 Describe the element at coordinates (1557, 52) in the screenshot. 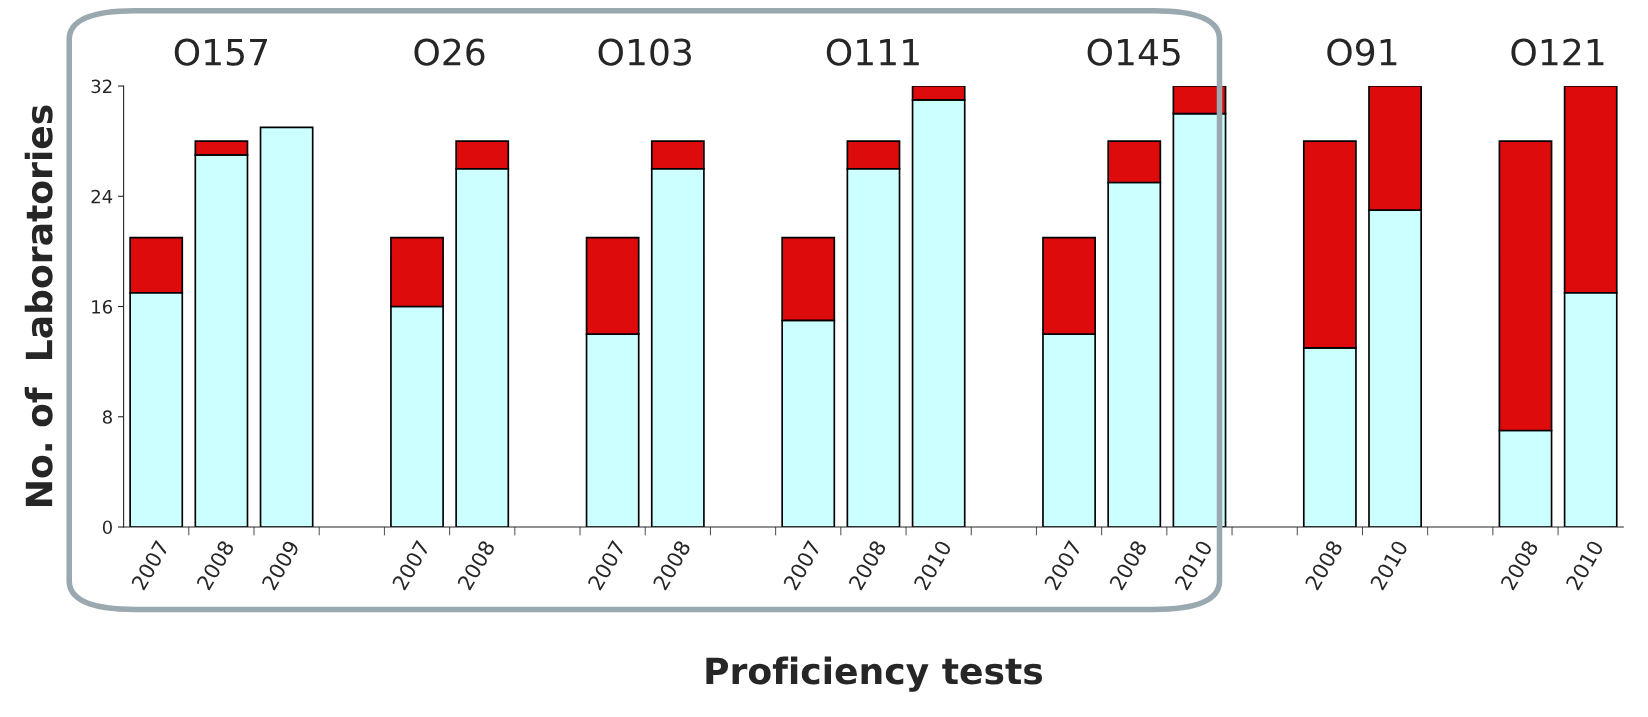

I see `text: O121` at that location.